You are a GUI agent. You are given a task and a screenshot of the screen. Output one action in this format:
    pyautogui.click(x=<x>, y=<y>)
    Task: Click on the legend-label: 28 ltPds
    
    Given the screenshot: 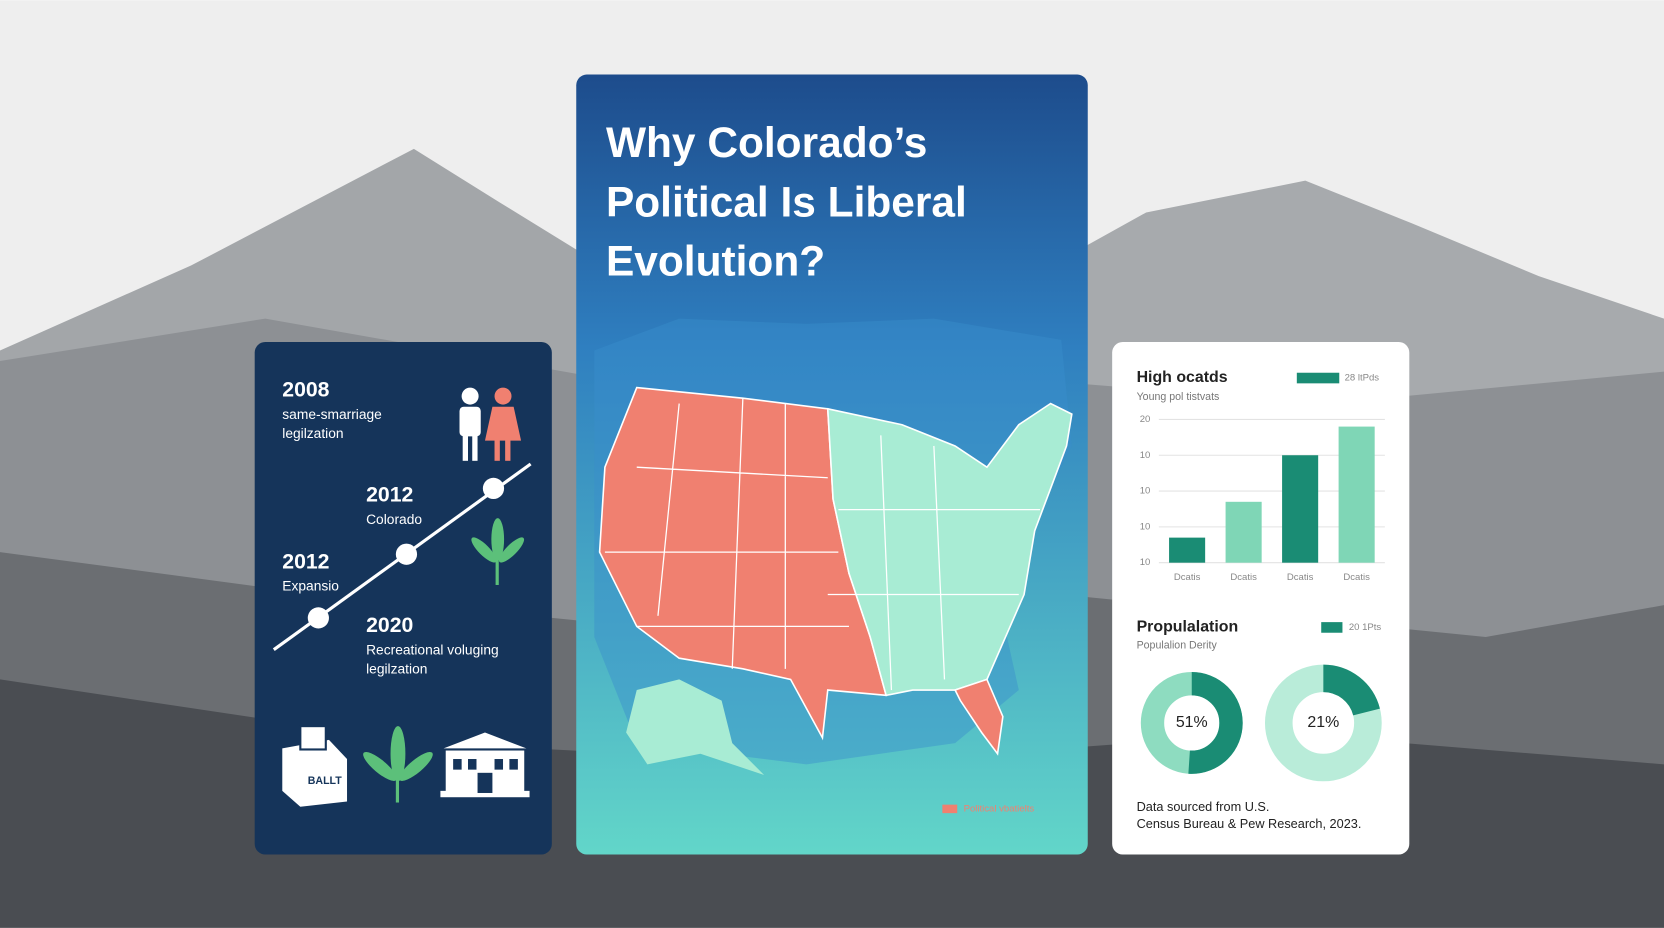 What is the action you would take?
    pyautogui.click(x=1362, y=378)
    